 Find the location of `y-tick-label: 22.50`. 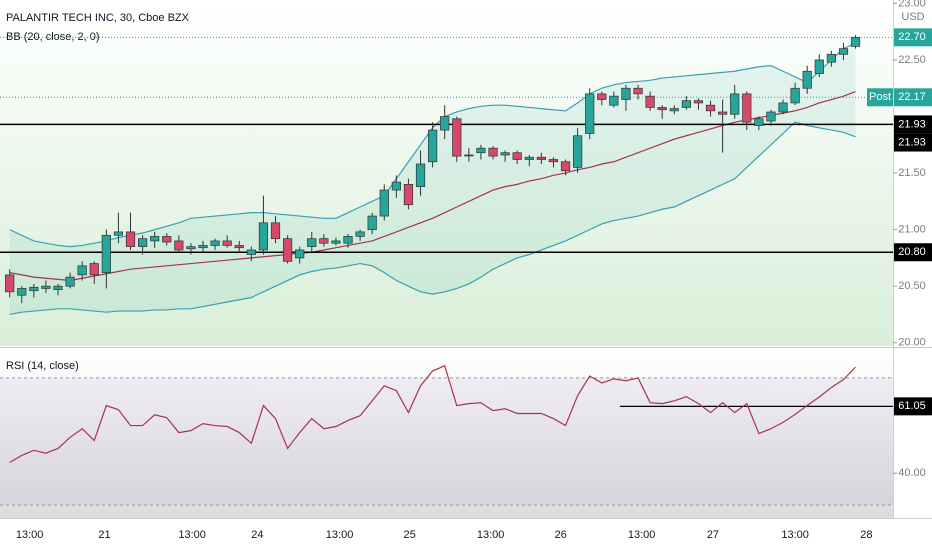

y-tick-label: 22.50 is located at coordinates (912, 60).